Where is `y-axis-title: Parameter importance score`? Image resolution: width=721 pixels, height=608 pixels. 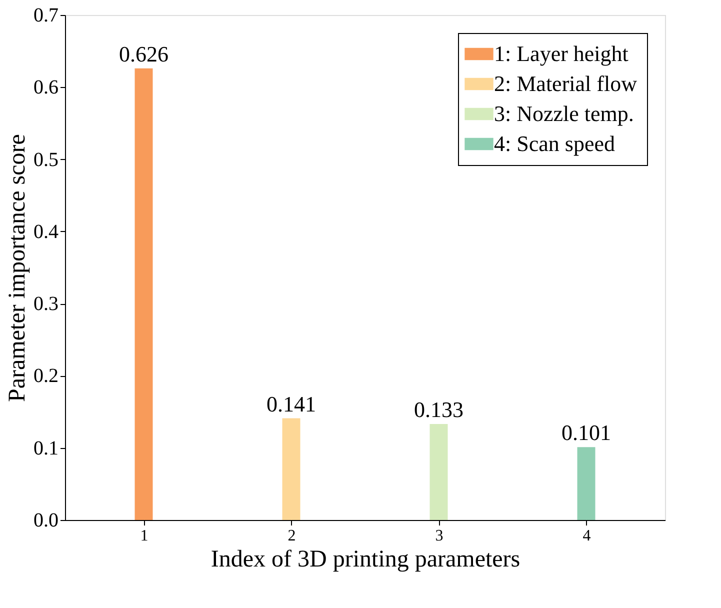 y-axis-title: Parameter importance score is located at coordinates (17, 268).